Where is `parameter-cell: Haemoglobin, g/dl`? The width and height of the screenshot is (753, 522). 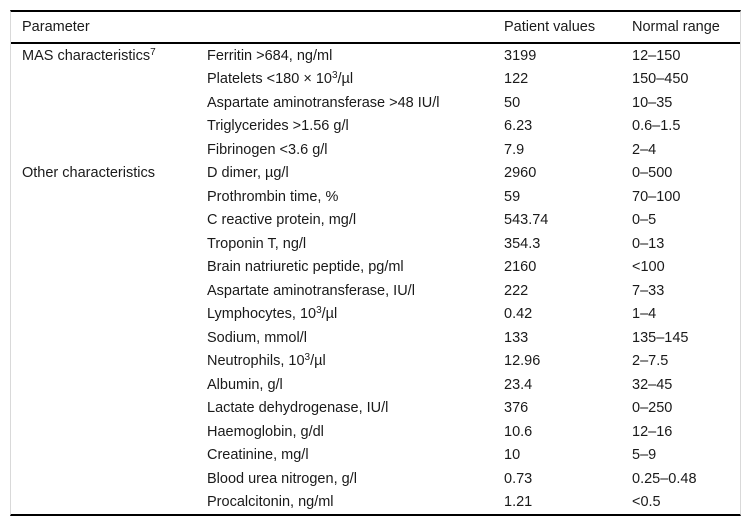 parameter-cell: Haemoglobin, g/dl is located at coordinates (355, 431).